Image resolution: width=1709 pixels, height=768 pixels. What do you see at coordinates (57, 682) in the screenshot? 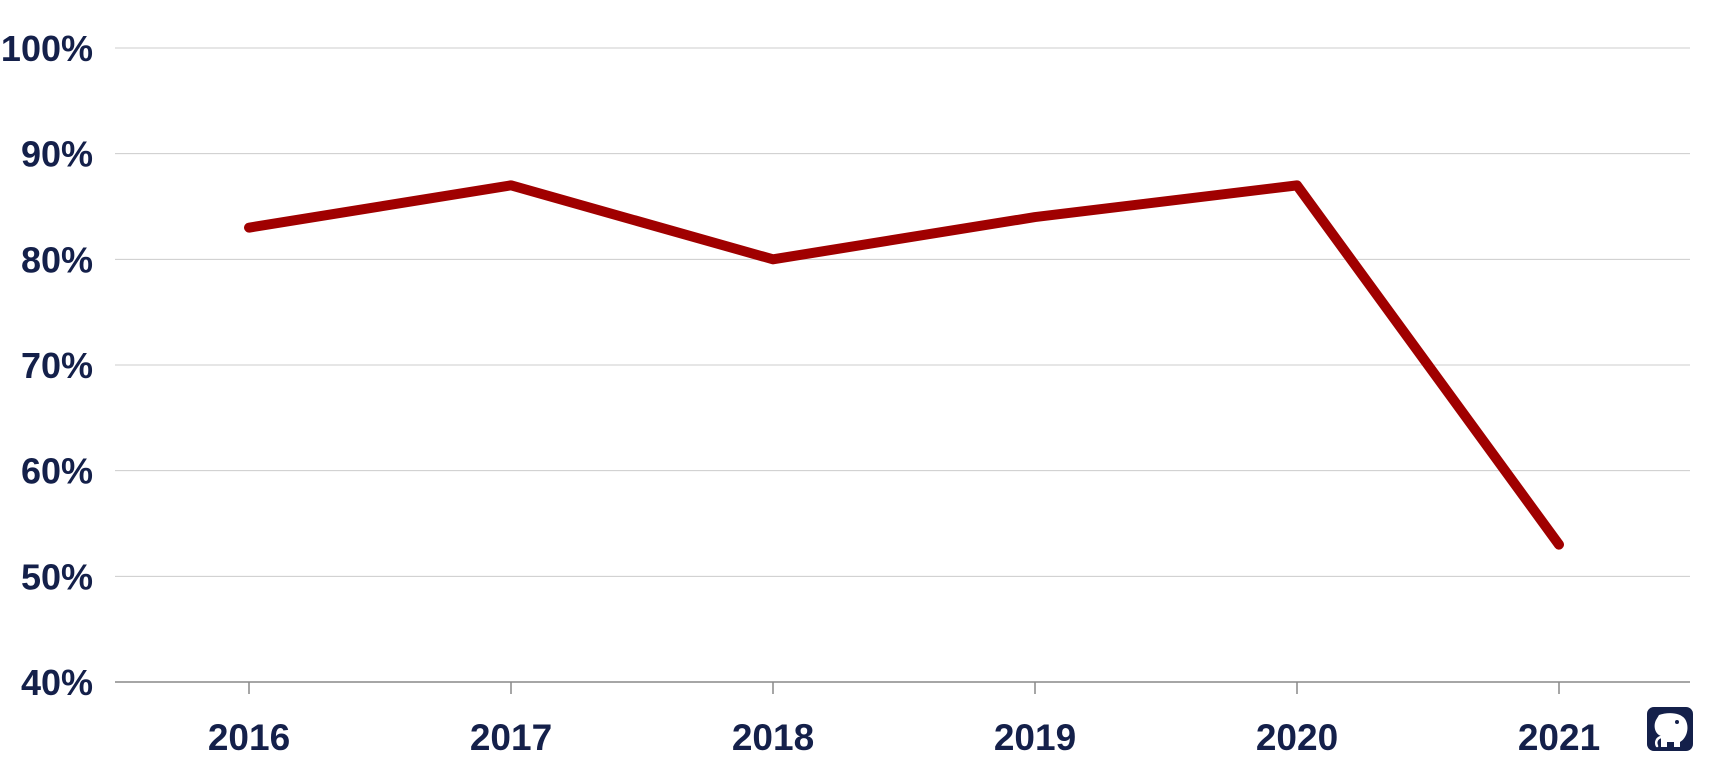
I see `y-tick-label: 40%` at bounding box center [57, 682].